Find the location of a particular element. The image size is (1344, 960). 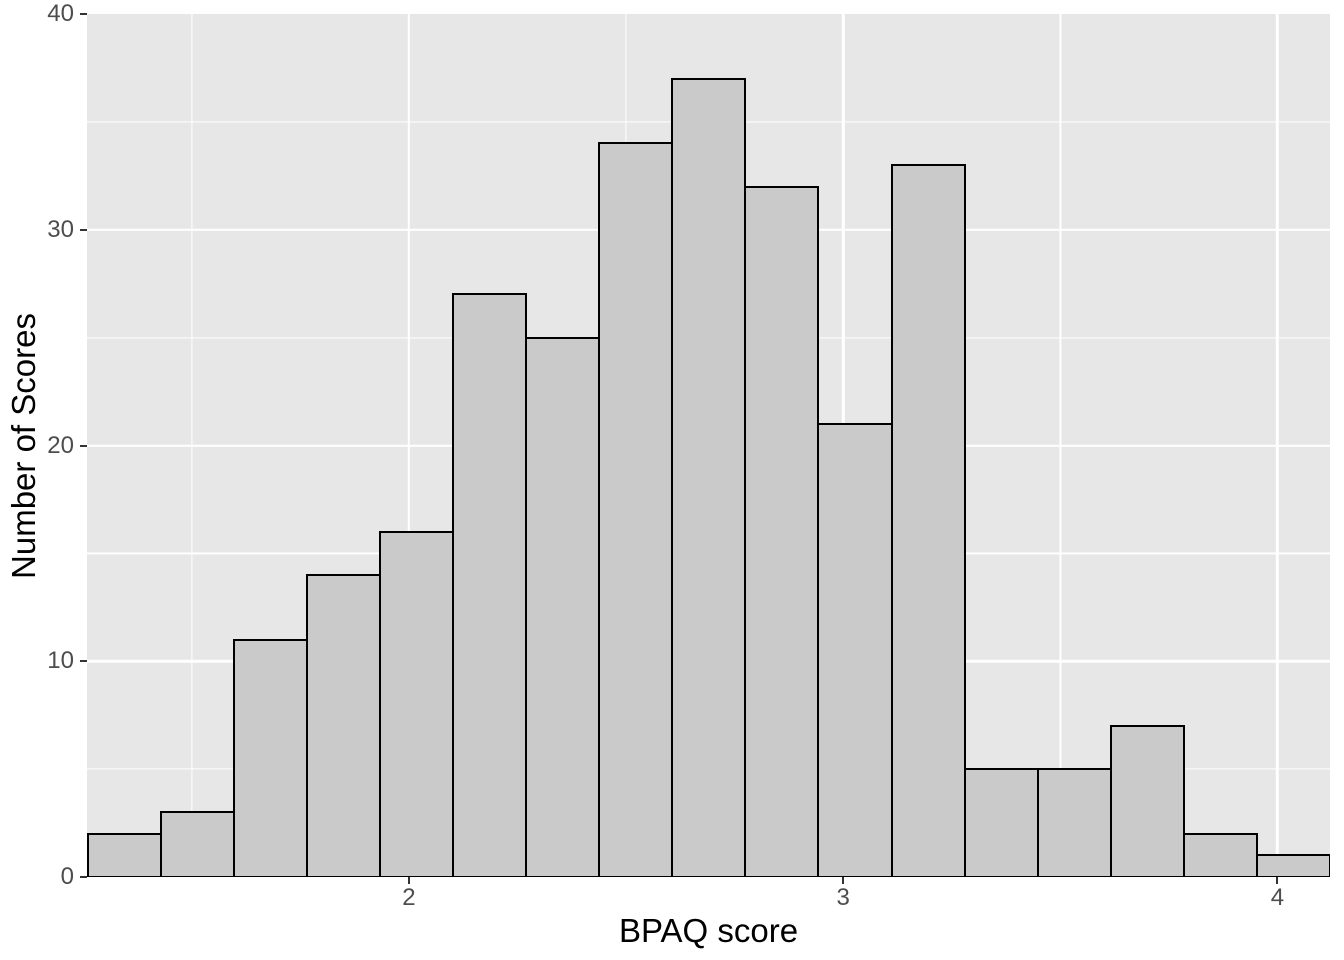

x-axis-title: BPAQ score is located at coordinates (708, 930).